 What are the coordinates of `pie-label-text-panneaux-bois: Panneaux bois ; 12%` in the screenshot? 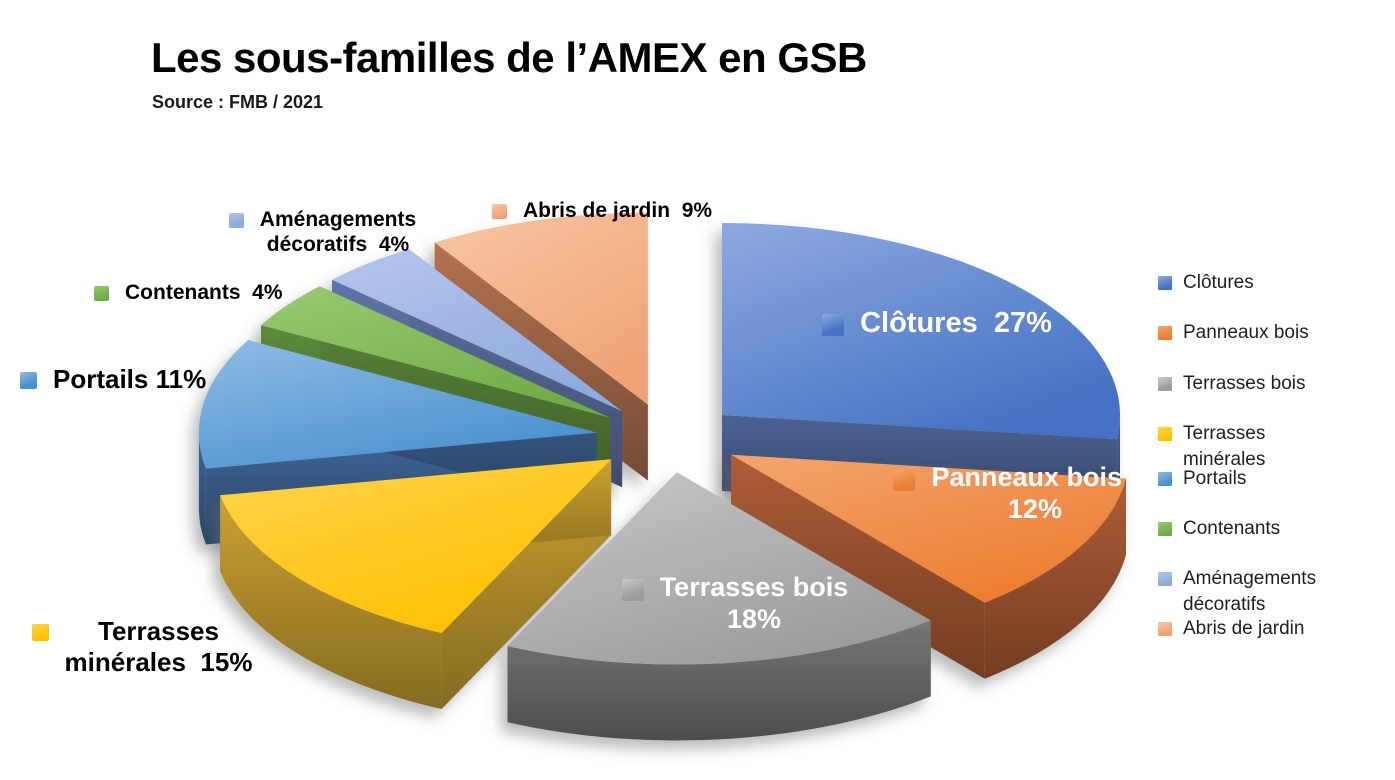 It's located at (1035, 493).